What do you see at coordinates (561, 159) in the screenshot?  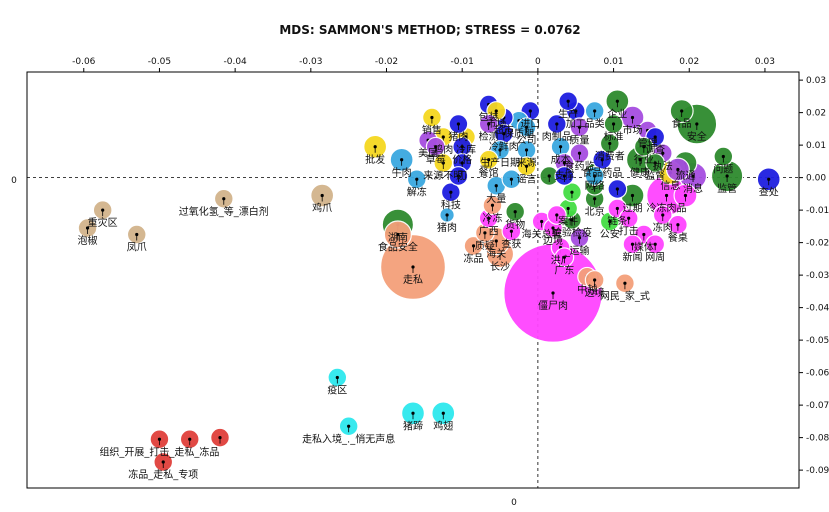 I see `point-label: 成本` at bounding box center [561, 159].